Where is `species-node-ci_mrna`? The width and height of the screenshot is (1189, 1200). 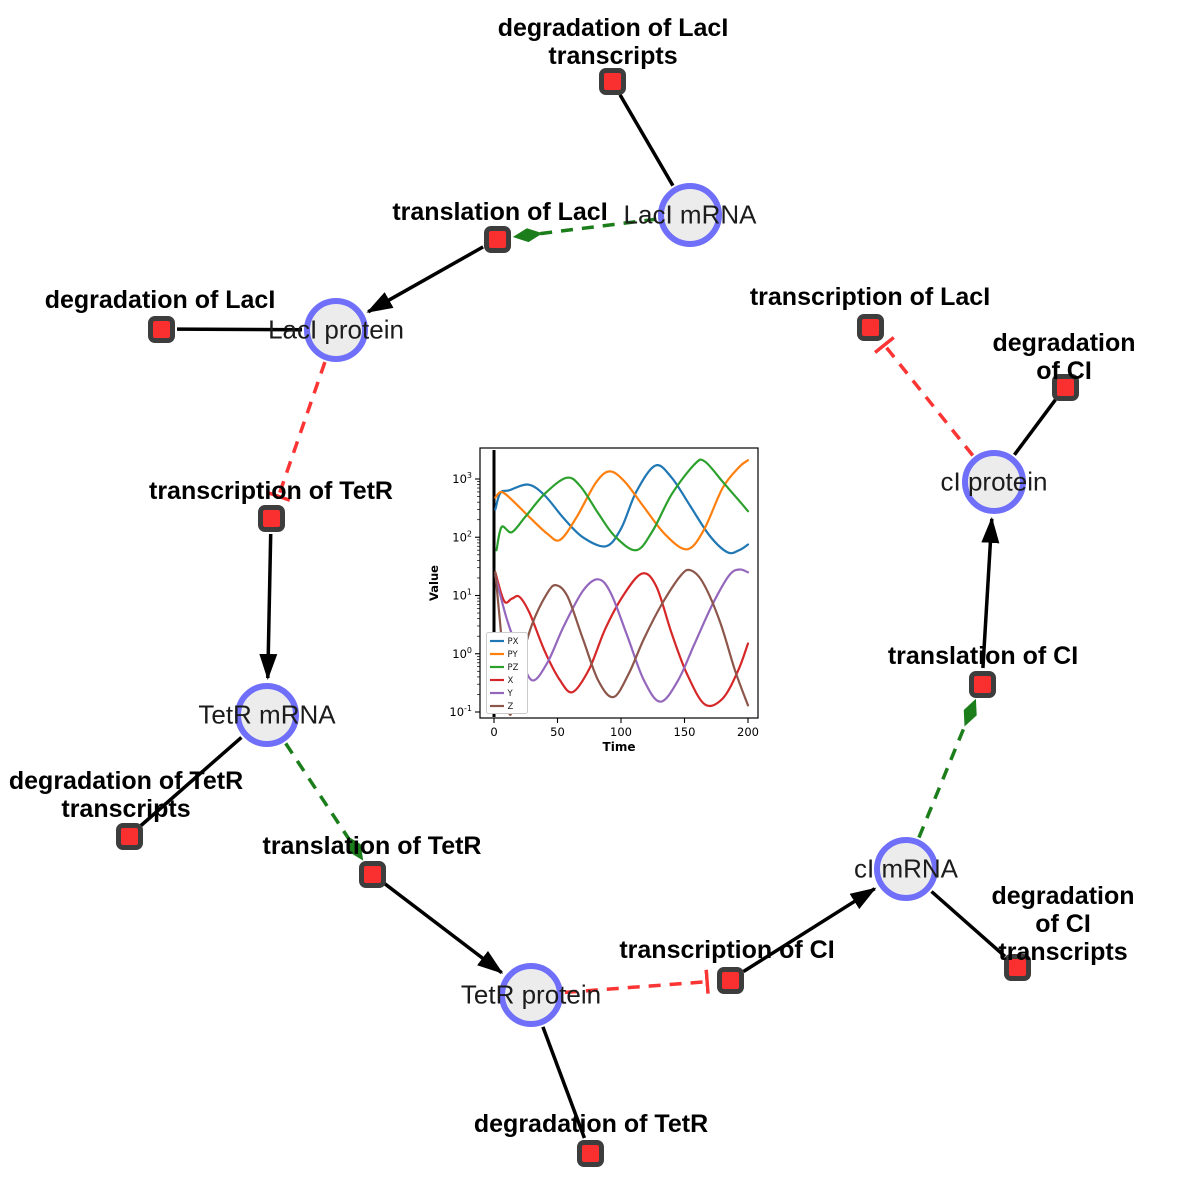 species-node-ci_mrna is located at coordinates (906, 869).